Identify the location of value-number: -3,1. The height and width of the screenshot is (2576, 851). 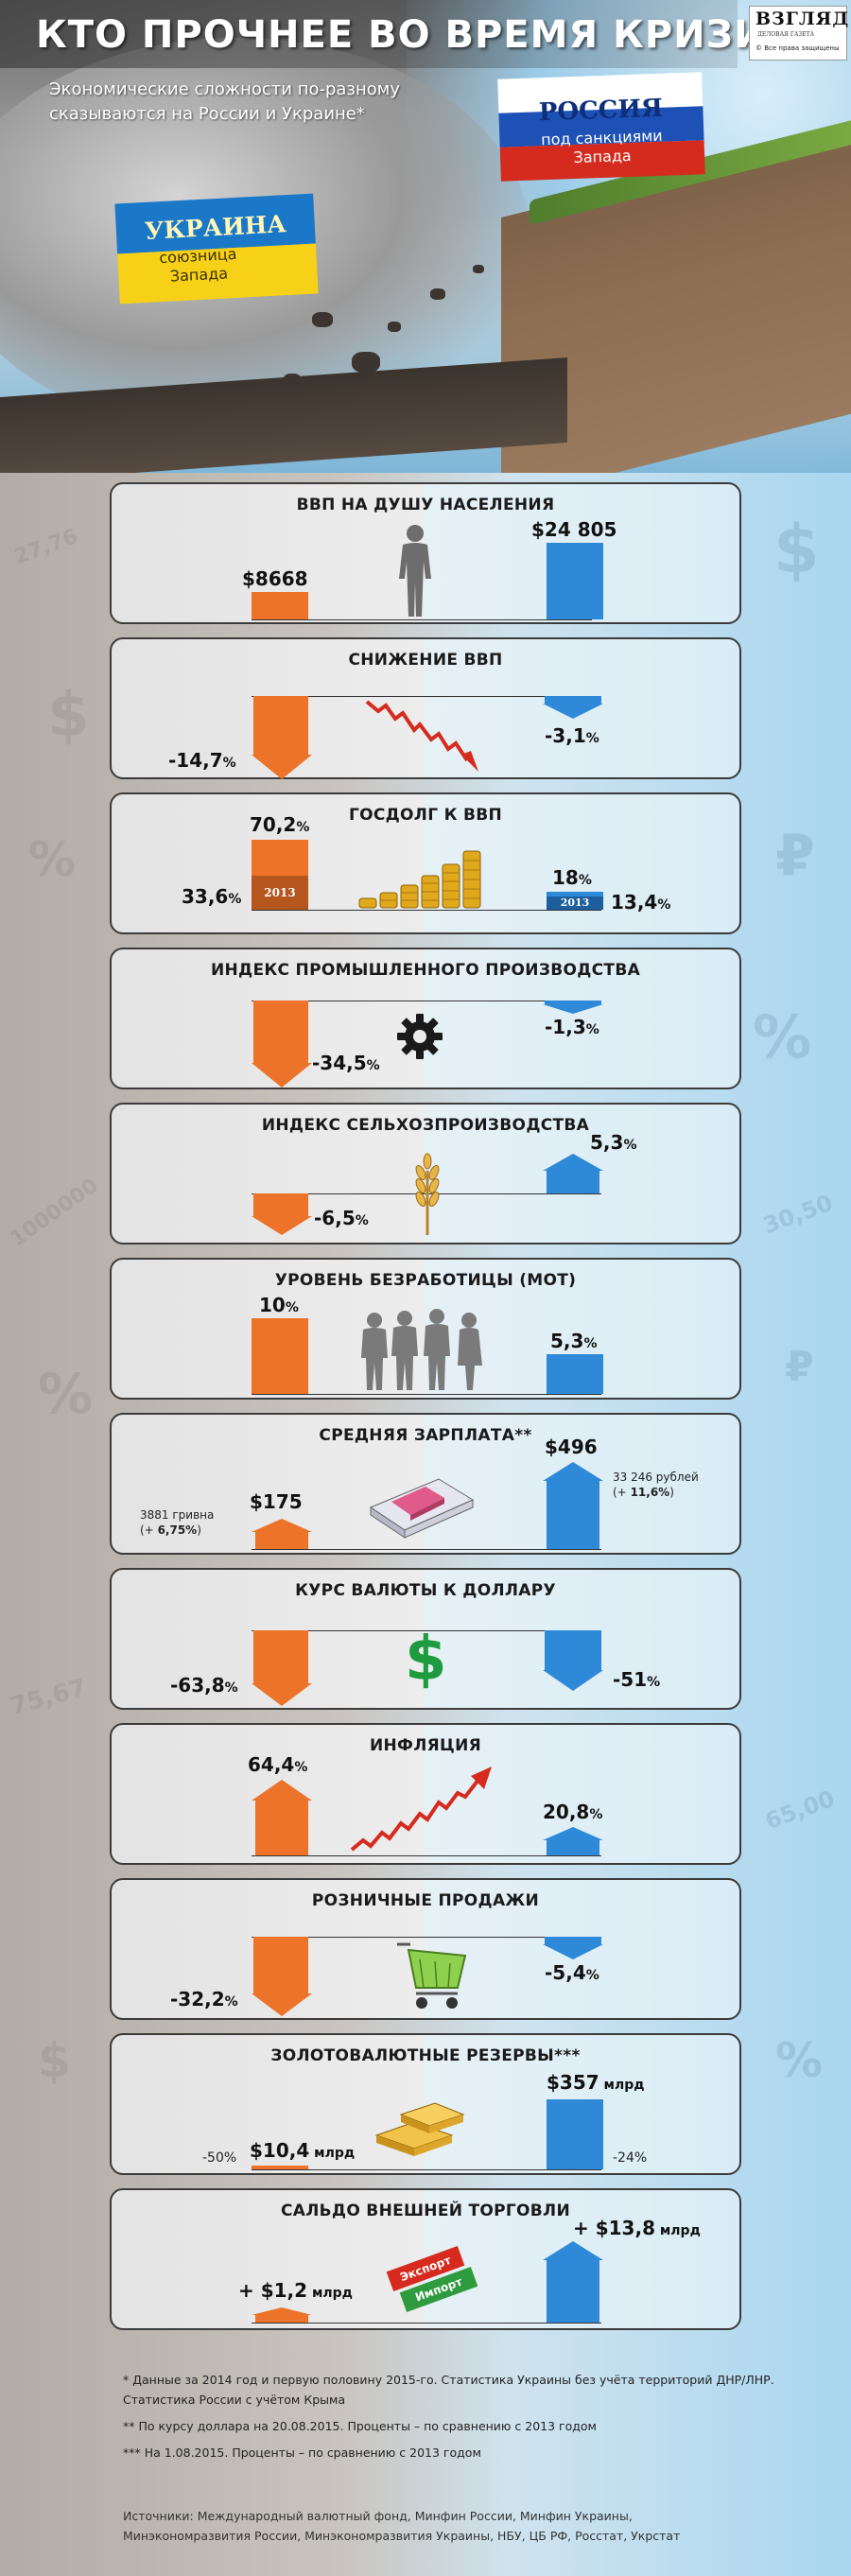
(566, 735).